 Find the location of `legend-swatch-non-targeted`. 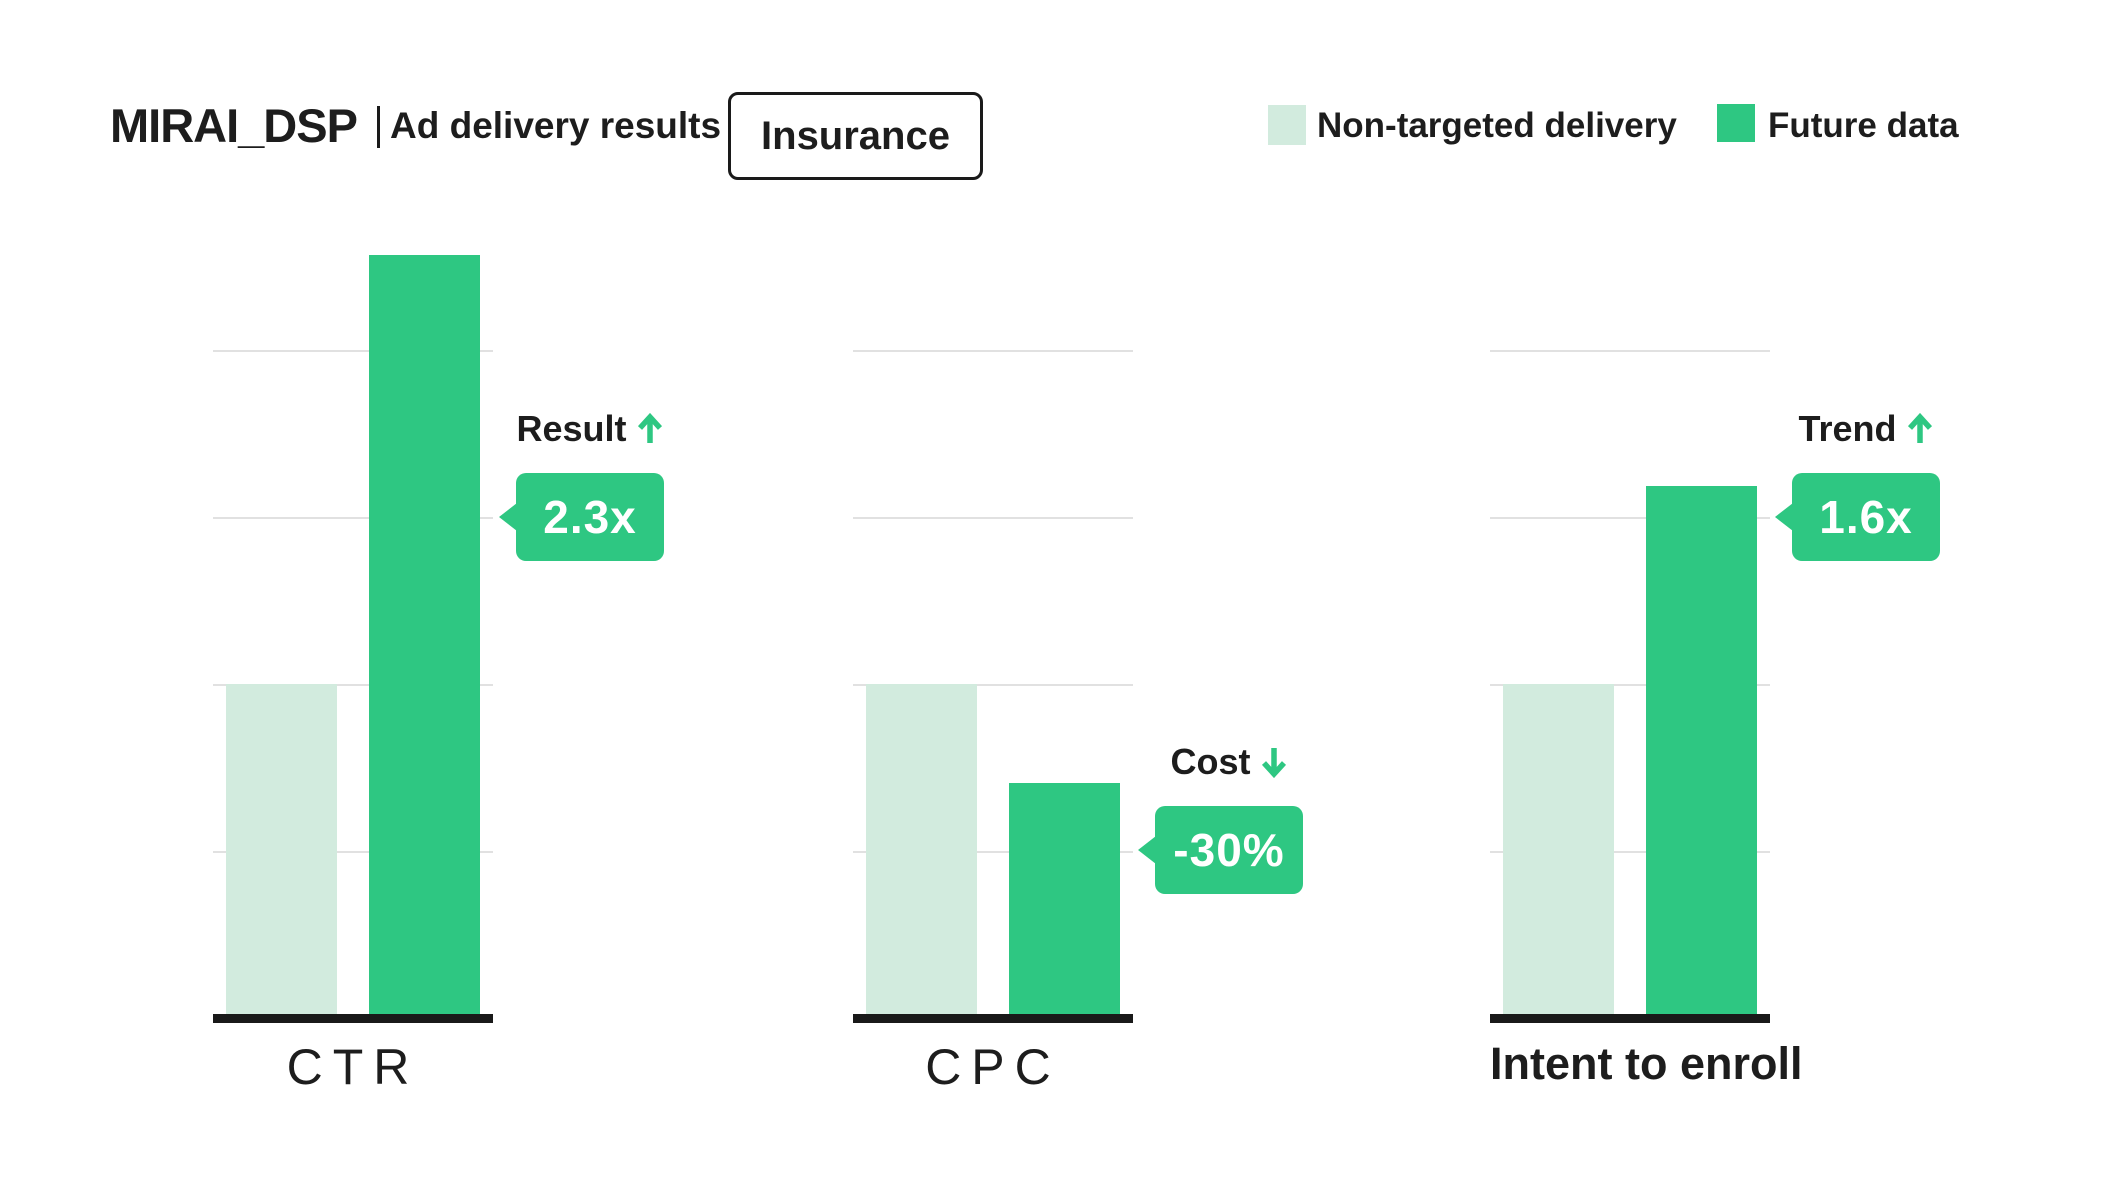

legend-swatch-non-targeted is located at coordinates (1287, 125).